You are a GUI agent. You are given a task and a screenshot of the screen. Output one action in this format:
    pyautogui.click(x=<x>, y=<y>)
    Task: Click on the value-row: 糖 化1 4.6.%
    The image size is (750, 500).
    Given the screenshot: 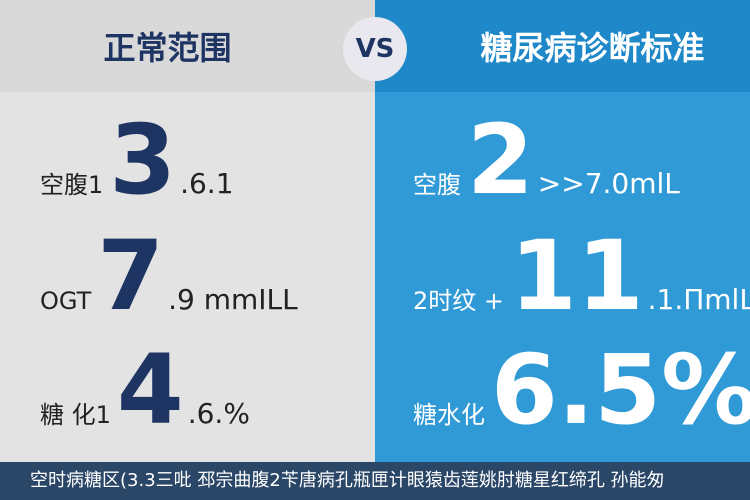 What is the action you would take?
    pyautogui.click(x=145, y=390)
    